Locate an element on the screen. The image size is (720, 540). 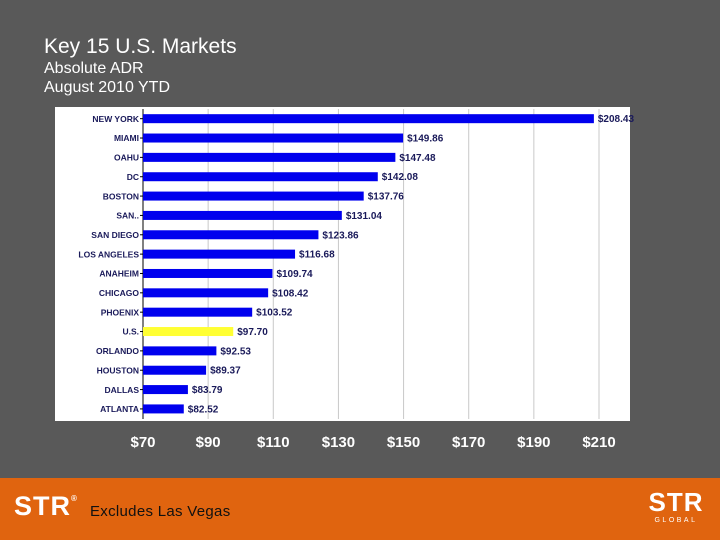
footer-bar: STR® Excludes Las Vegas STR GLOBAL is located at coordinates (360, 509).